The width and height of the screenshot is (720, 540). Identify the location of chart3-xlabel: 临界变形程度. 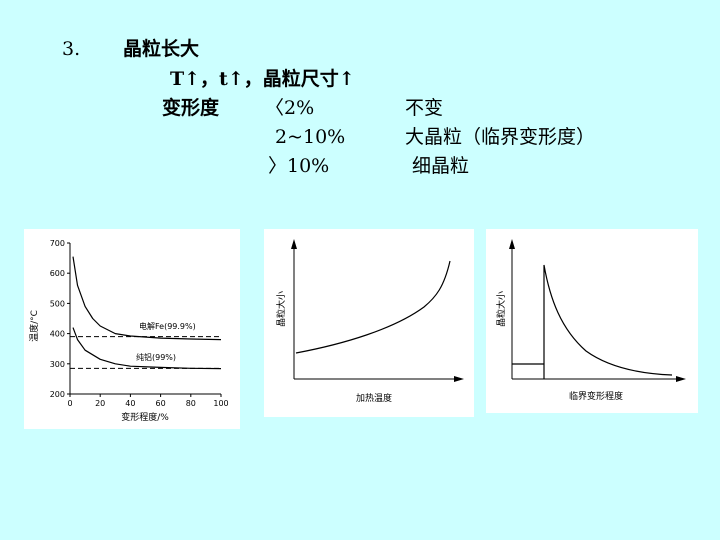
(596, 396).